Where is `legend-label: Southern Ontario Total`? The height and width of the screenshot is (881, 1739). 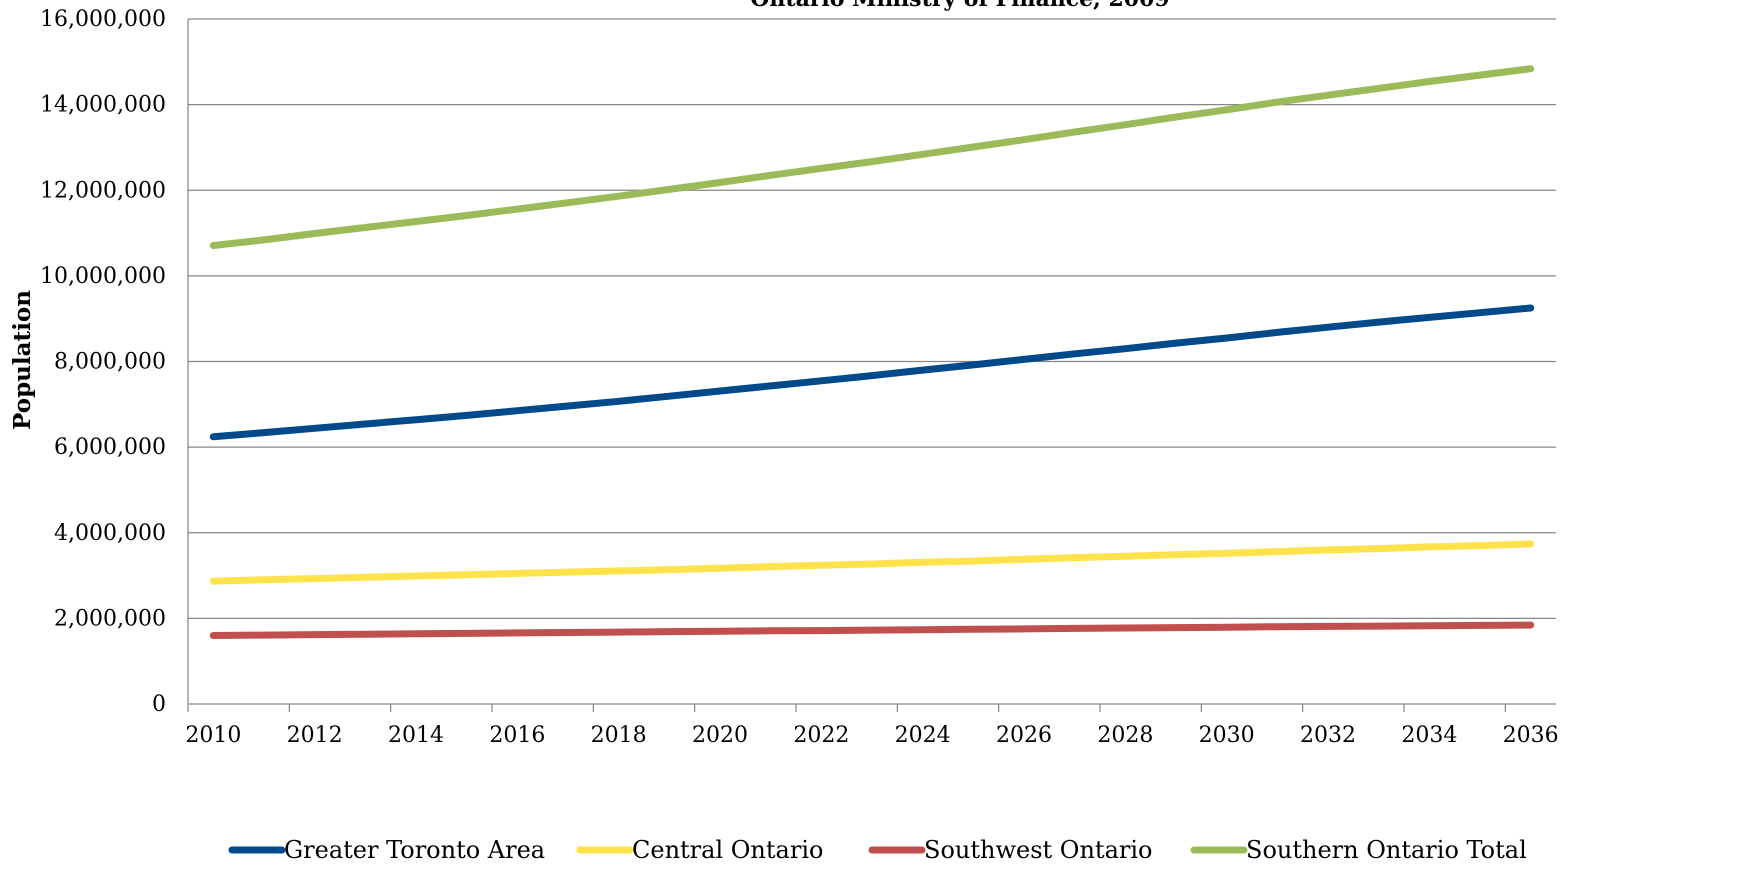 legend-label: Southern Ontario Total is located at coordinates (1386, 850).